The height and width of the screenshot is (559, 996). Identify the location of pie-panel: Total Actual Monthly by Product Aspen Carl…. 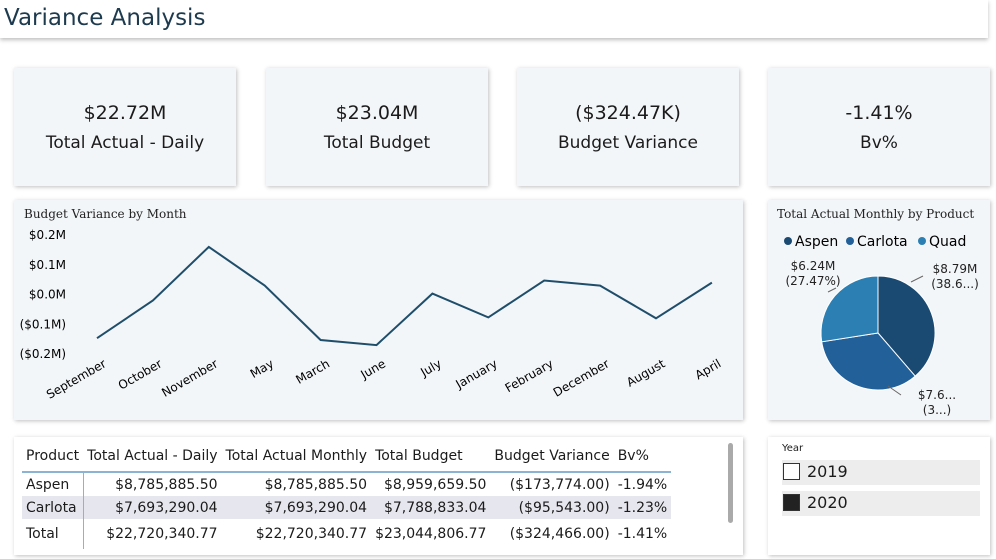
(879, 310).